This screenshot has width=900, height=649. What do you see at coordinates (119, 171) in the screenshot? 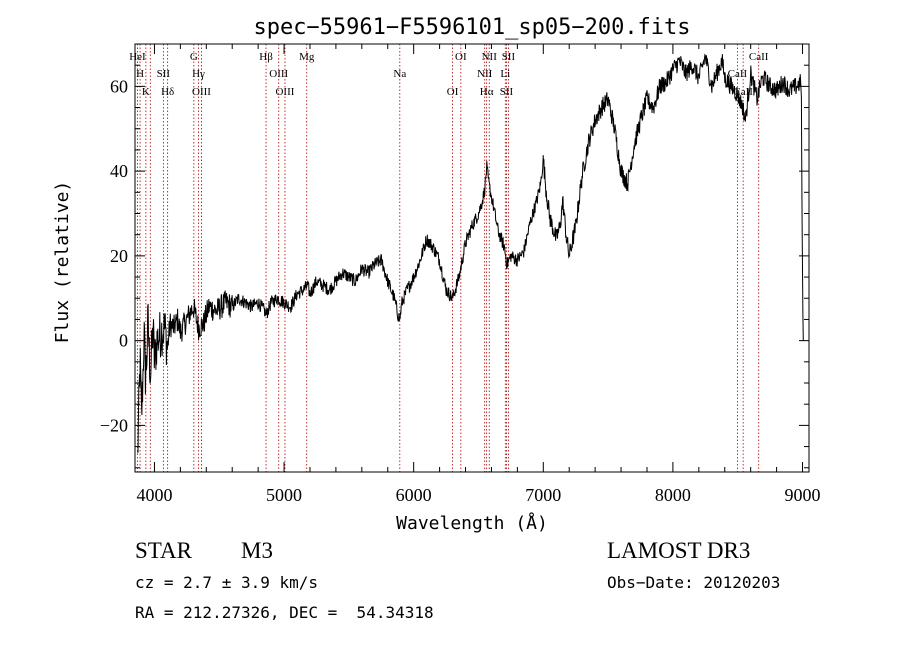
I see `y-tick-label: 40` at bounding box center [119, 171].